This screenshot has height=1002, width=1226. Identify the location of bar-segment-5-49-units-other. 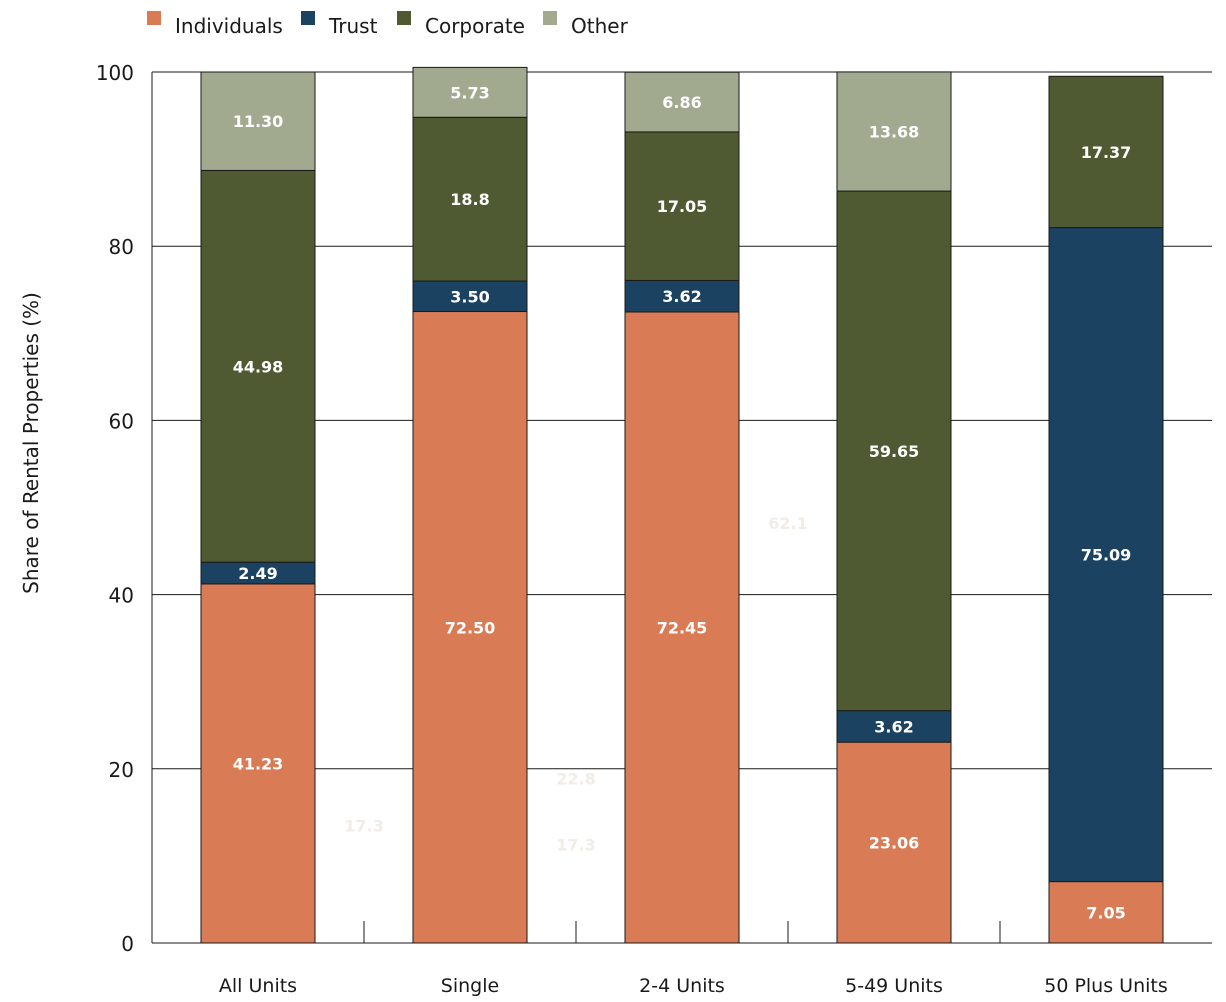
(894, 131).